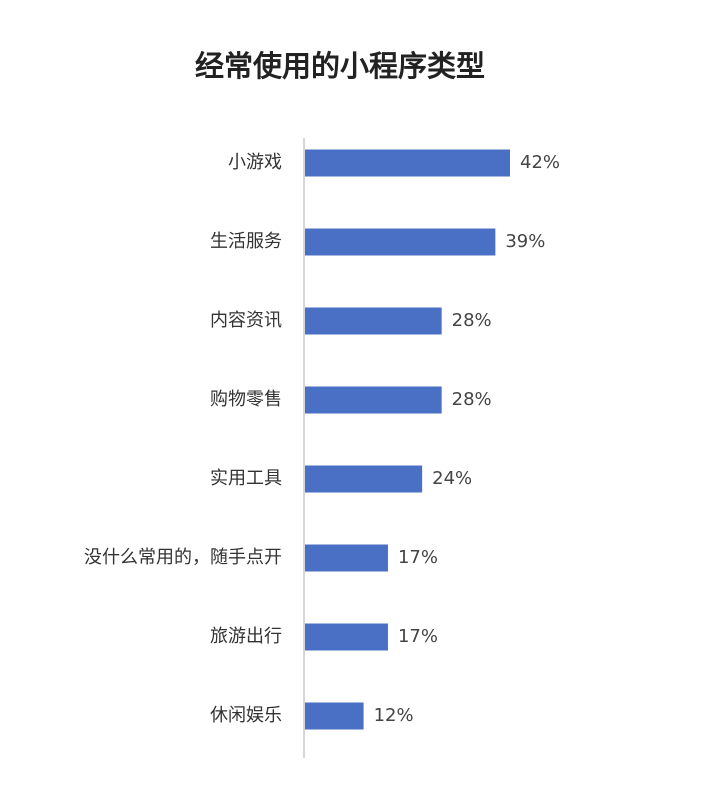 This screenshot has height=806, width=704. What do you see at coordinates (246, 399) in the screenshot?
I see `y-tick-label: 购物零售` at bounding box center [246, 399].